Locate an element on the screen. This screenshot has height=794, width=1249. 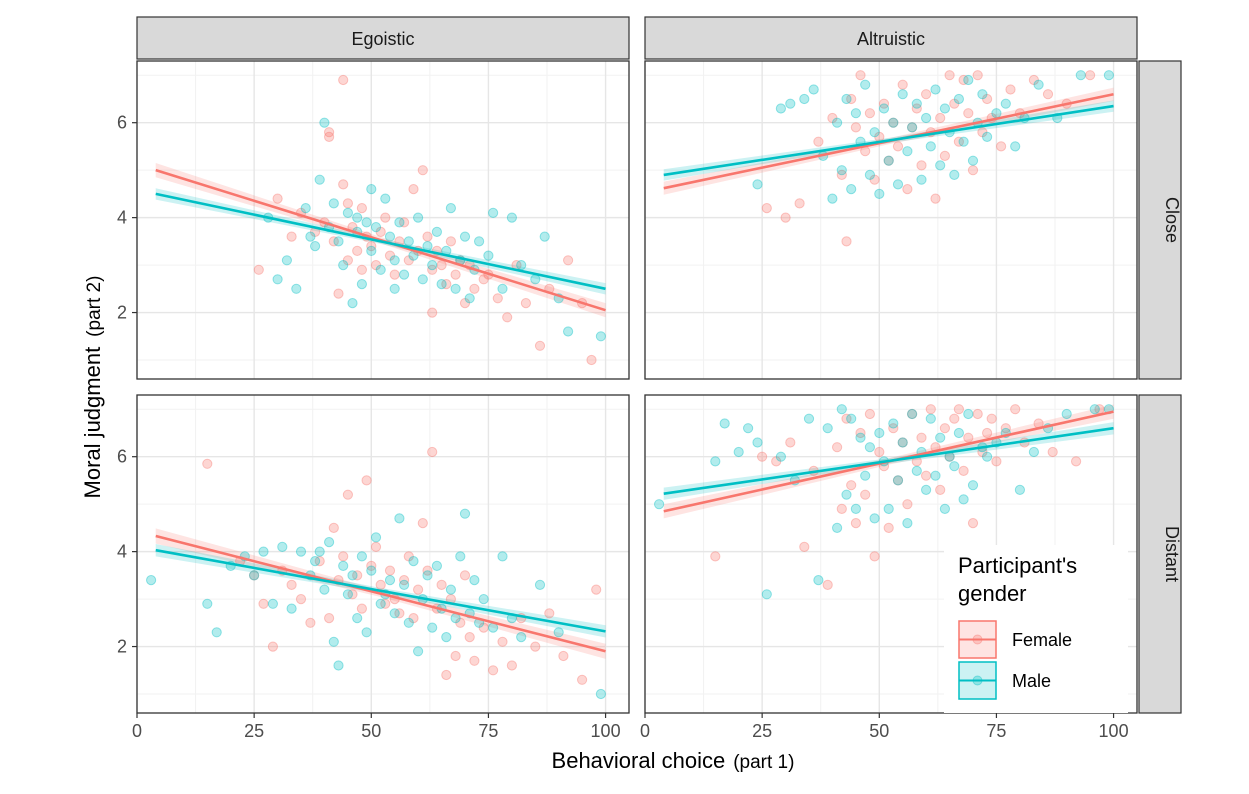
legend-key-male is located at coordinates (977, 680).